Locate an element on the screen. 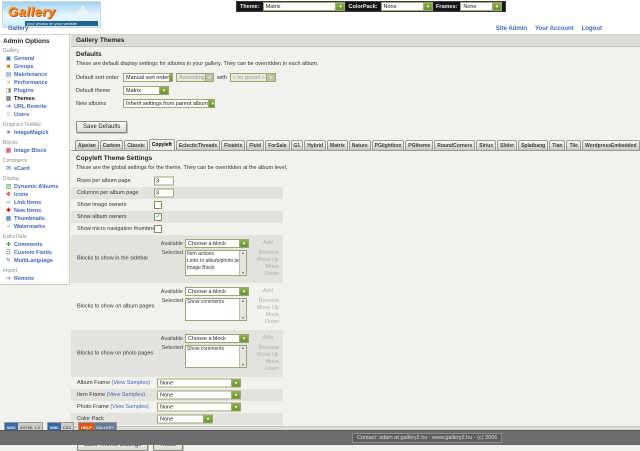 Image resolution: width=640 pixels, height=451 pixels. sidebar-item: ▤ Maintenance is located at coordinates (36, 75).